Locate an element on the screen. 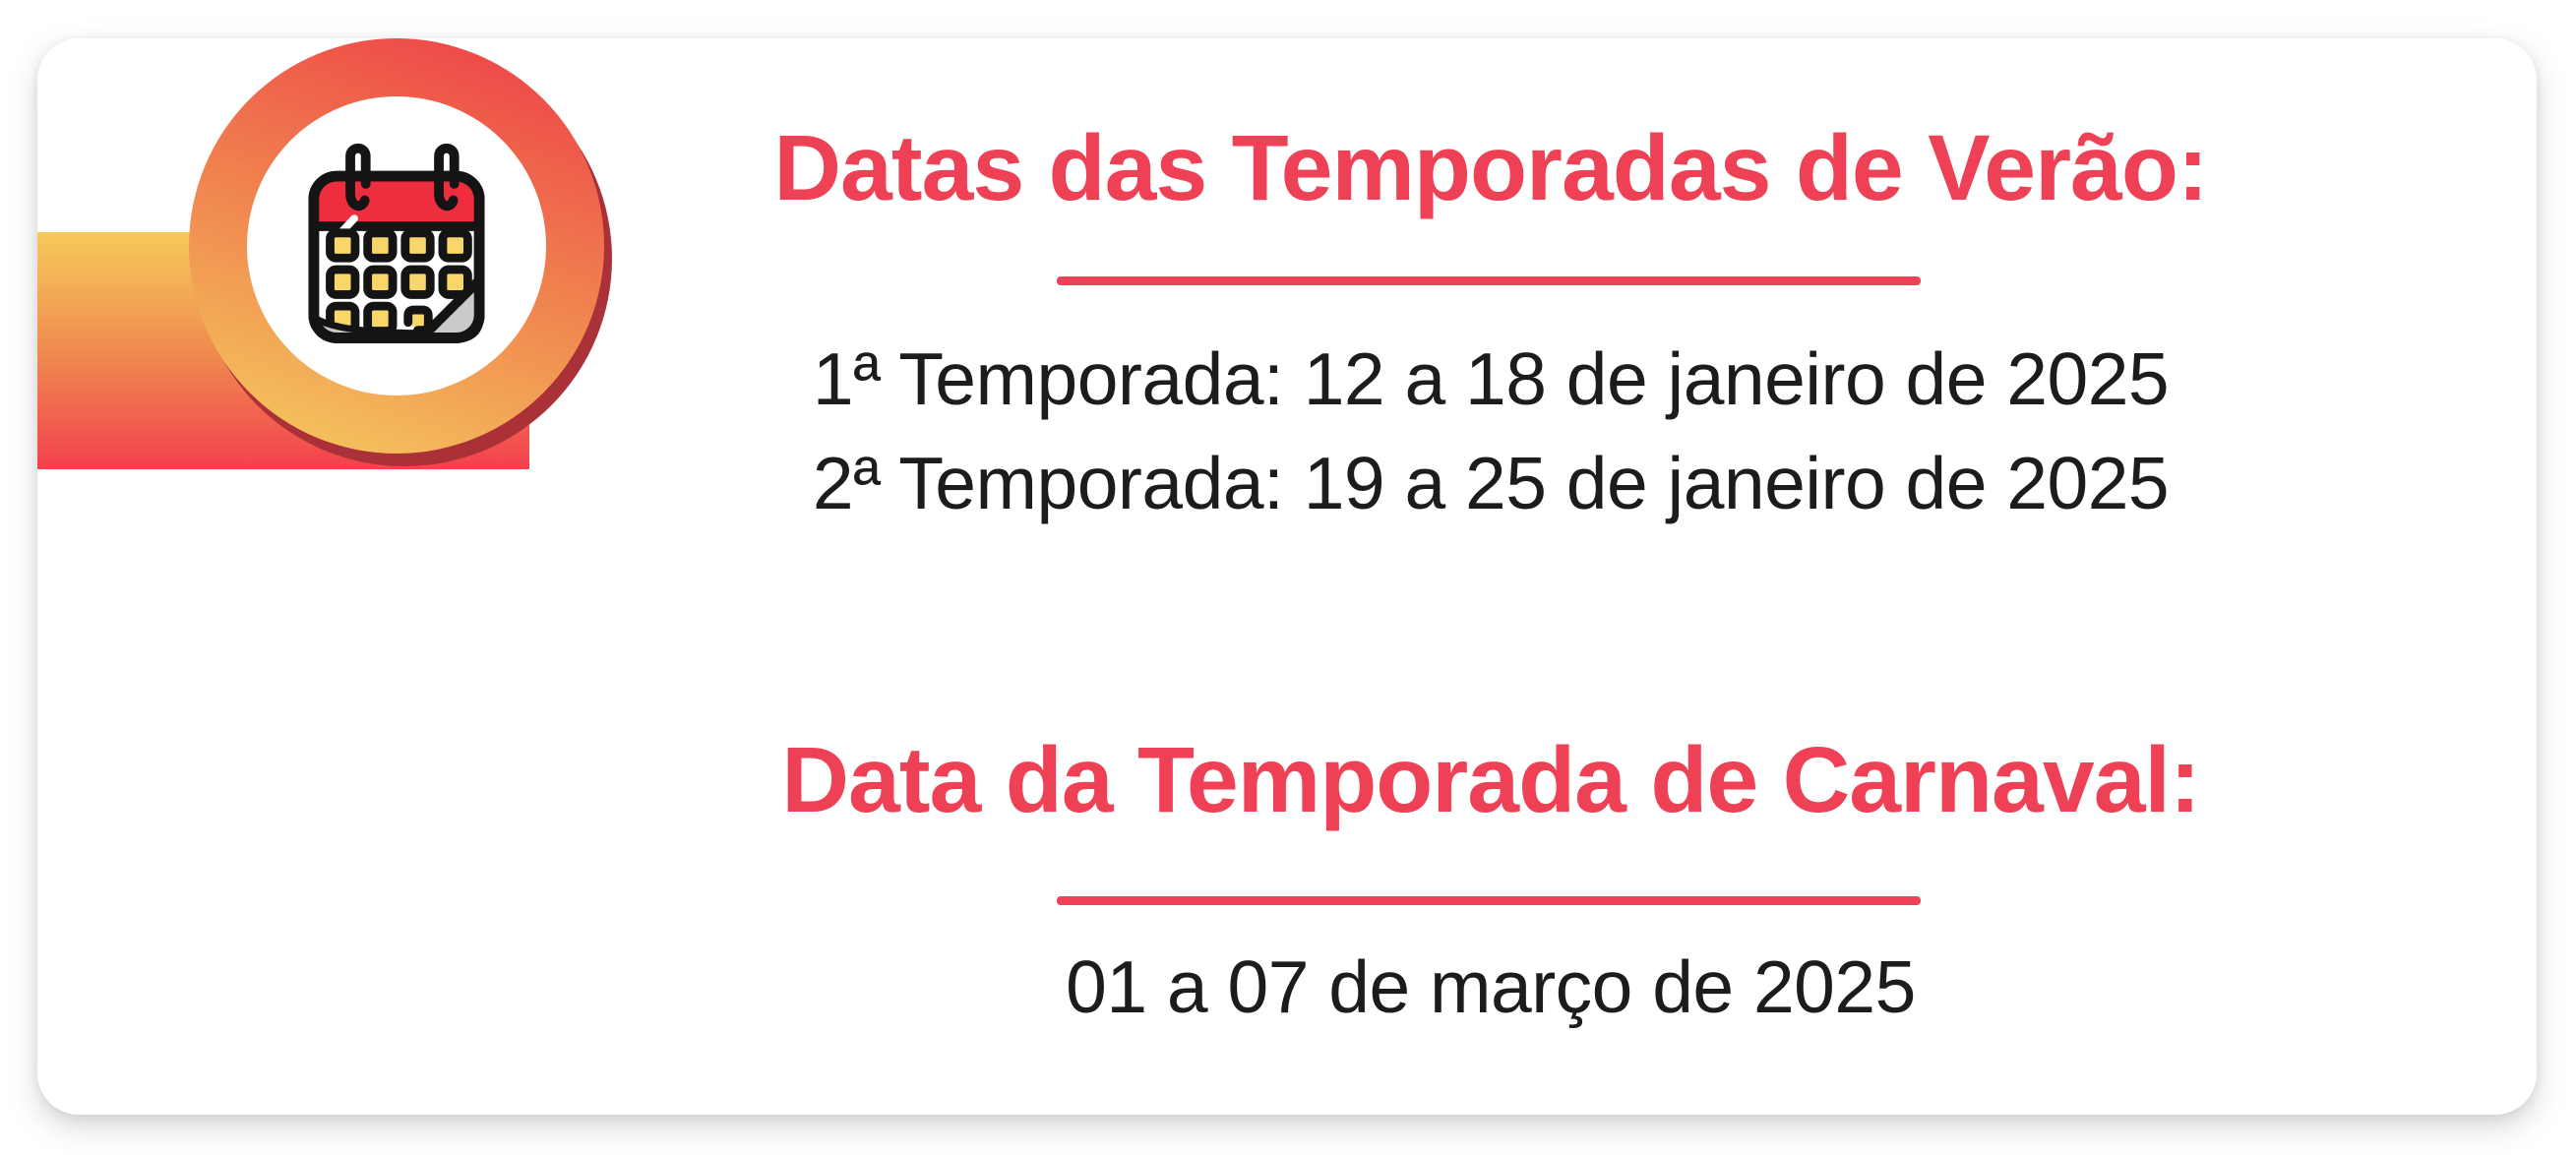 This screenshot has width=2576, height=1155. carnival-season-heading: Data da Temporada de Carnaval: is located at coordinates (1490, 780).